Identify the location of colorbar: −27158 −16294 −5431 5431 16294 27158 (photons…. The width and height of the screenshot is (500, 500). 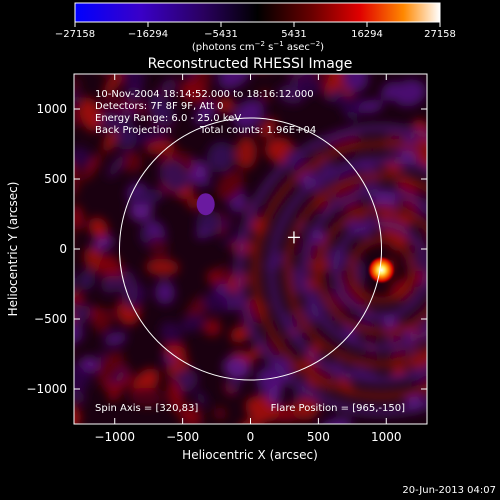
(255, 27).